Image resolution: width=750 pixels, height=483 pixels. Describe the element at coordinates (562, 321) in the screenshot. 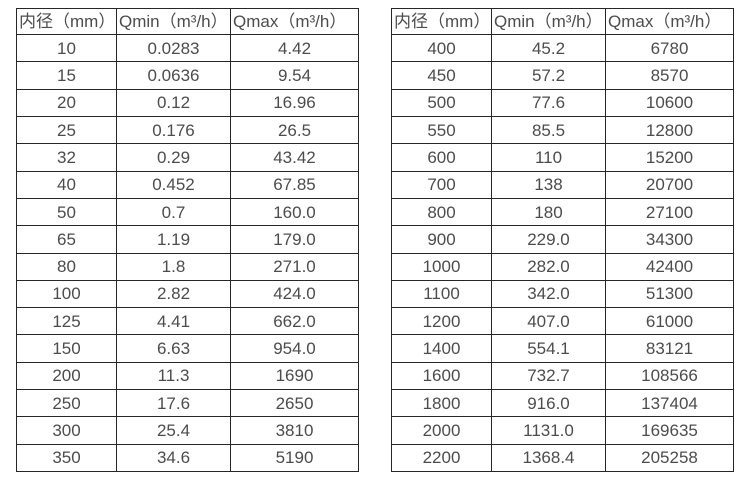

I see `table-row: 1200 407.0 61000` at that location.